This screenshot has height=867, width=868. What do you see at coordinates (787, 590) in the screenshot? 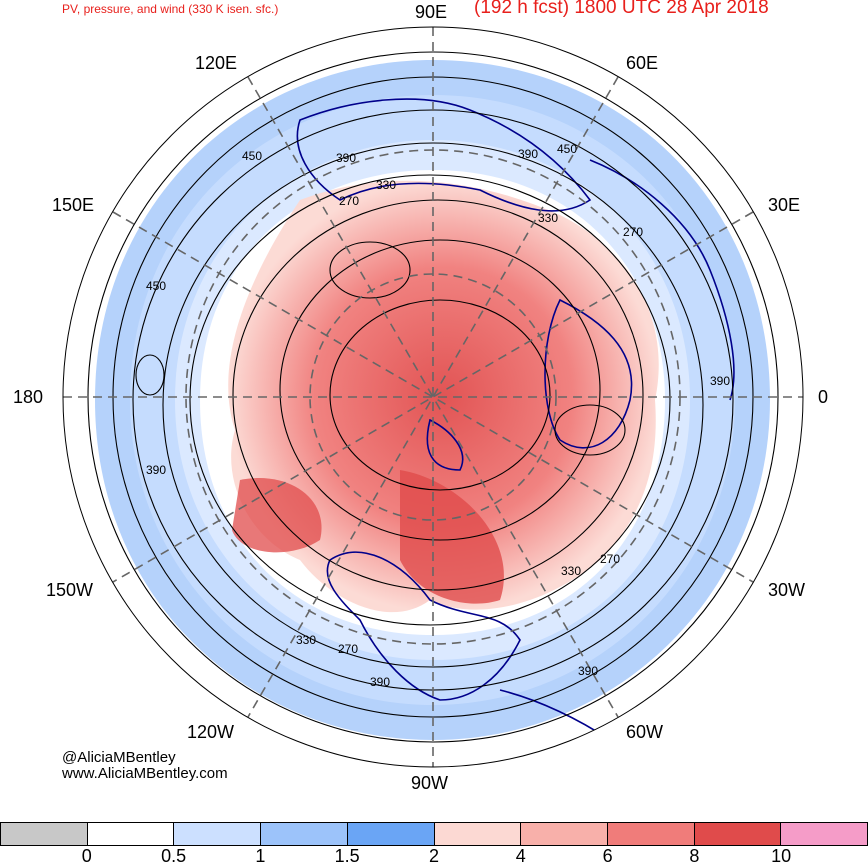
I see `lon-label-30w: 30W` at bounding box center [787, 590].